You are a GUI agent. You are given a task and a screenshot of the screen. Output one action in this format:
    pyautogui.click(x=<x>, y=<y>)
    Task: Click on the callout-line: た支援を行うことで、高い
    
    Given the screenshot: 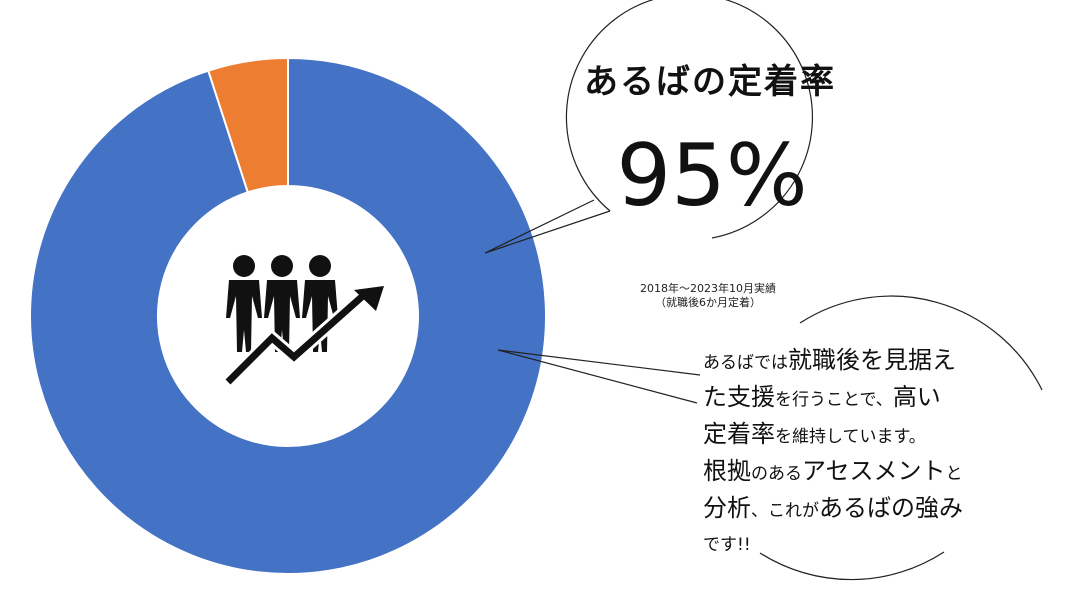 What is the action you would take?
    pyautogui.click(x=878, y=398)
    